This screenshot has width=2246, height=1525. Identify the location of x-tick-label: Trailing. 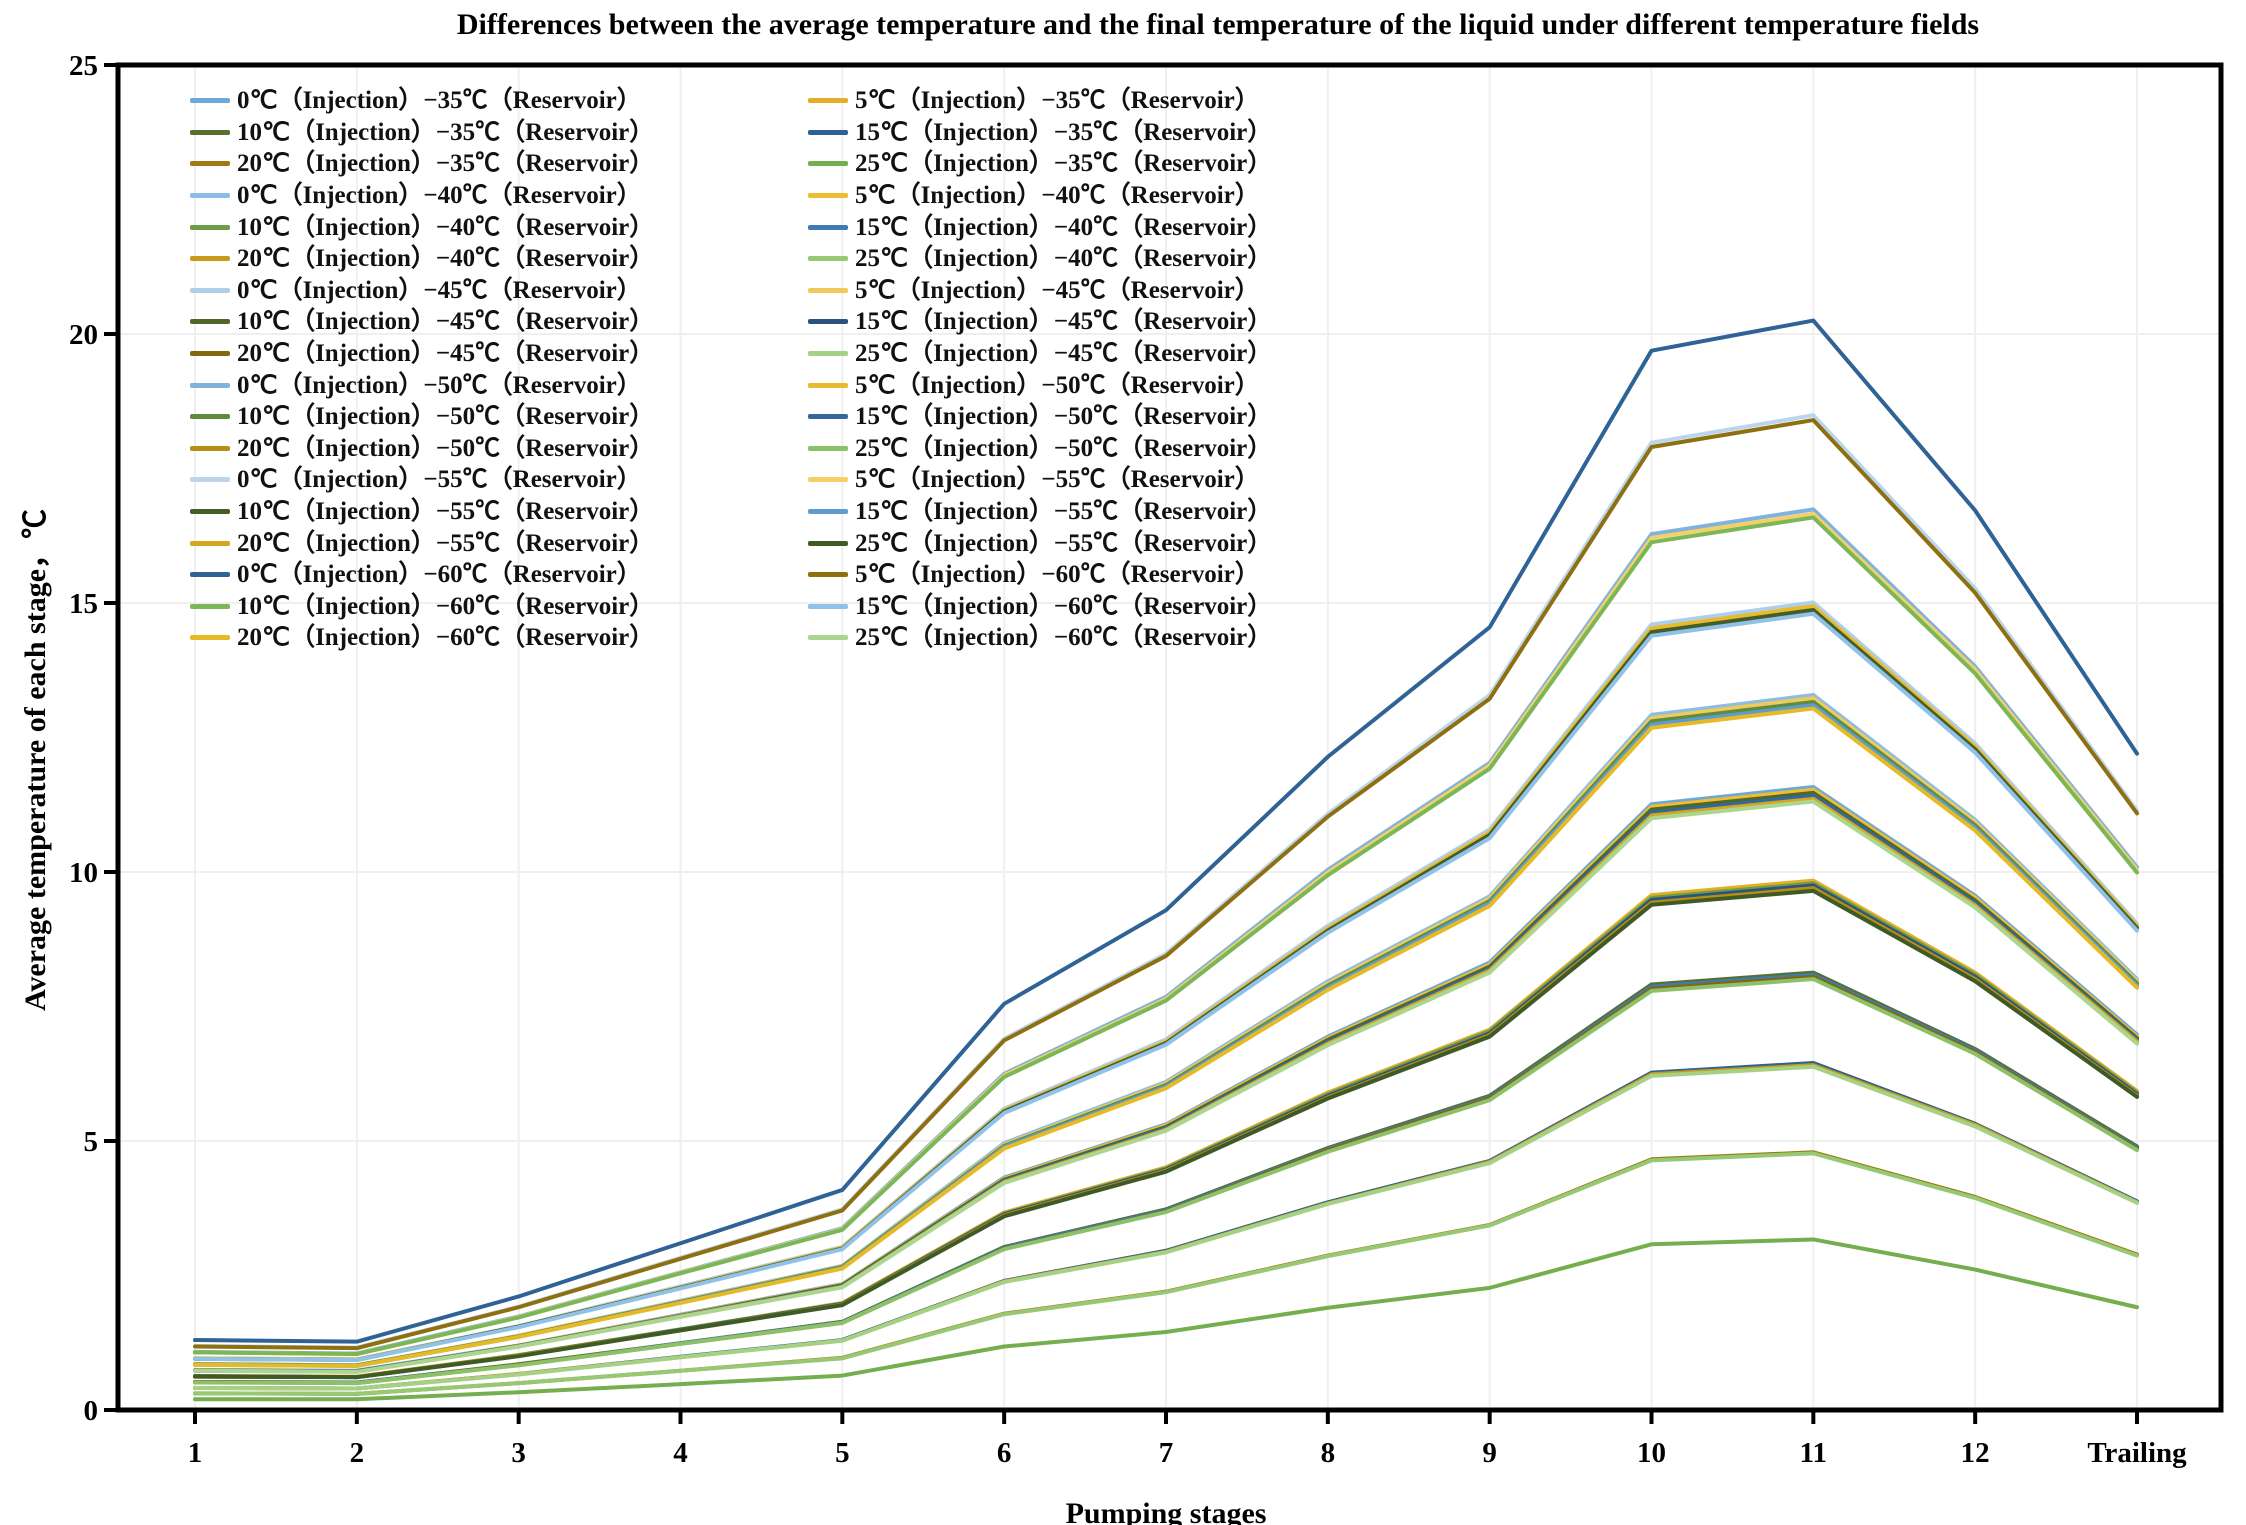
(2137, 1453).